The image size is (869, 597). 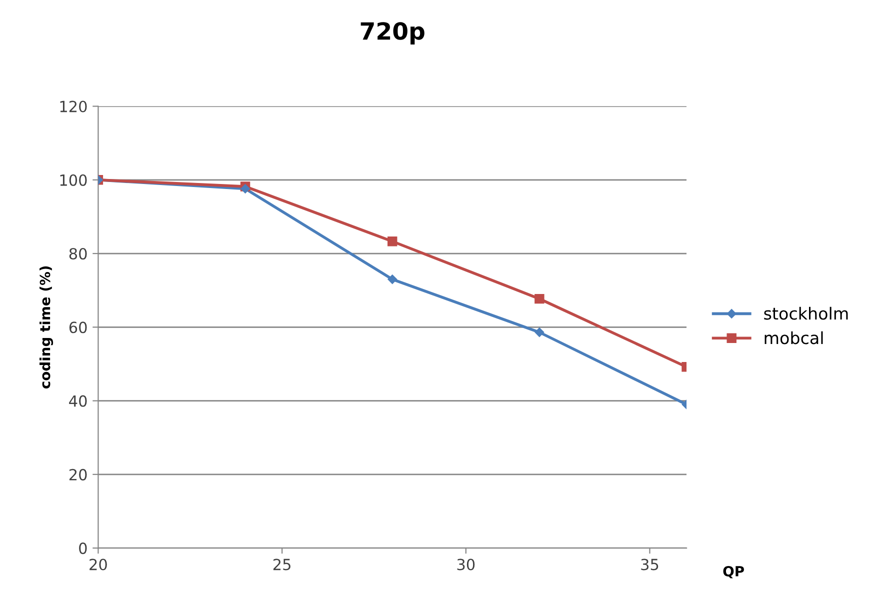 I want to click on y-tick-label: 120, so click(x=73, y=106).